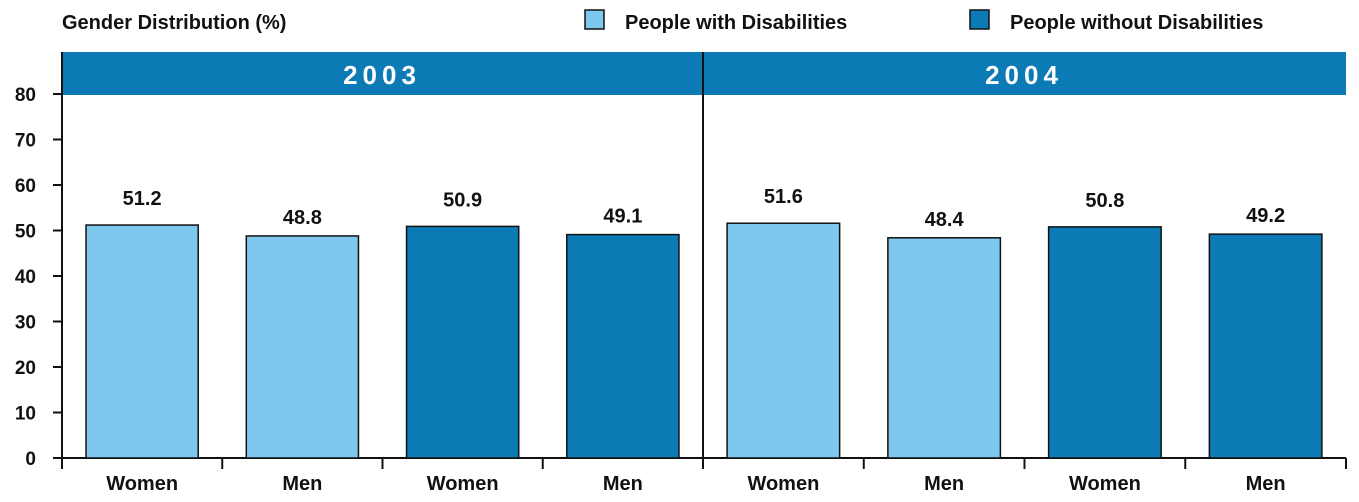 This screenshot has height=502, width=1359. What do you see at coordinates (142, 199) in the screenshot?
I see `data-label: 51.2` at bounding box center [142, 199].